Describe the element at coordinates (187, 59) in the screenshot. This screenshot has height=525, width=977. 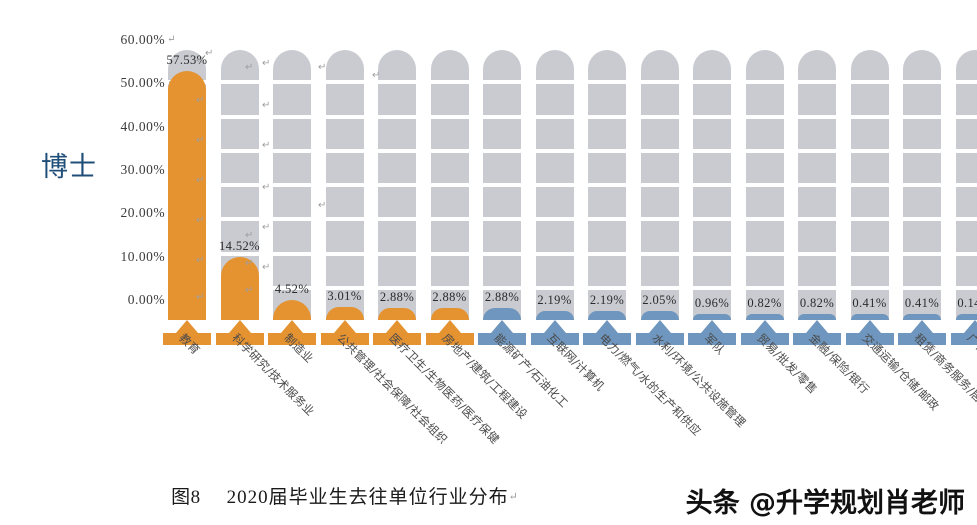
I see `bar-value-label: 57.53%` at that location.